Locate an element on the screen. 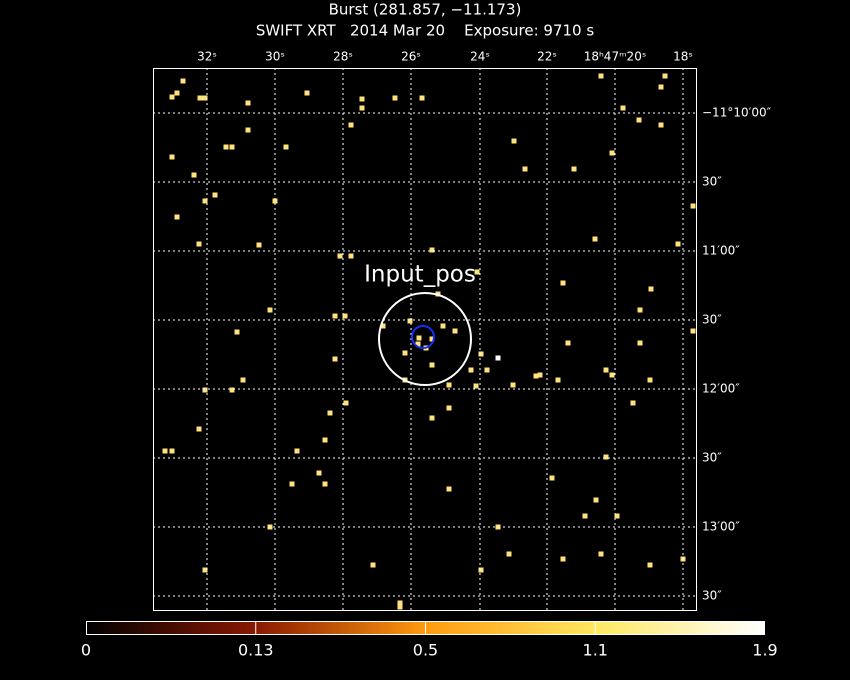  error-circle is located at coordinates (425, 339).